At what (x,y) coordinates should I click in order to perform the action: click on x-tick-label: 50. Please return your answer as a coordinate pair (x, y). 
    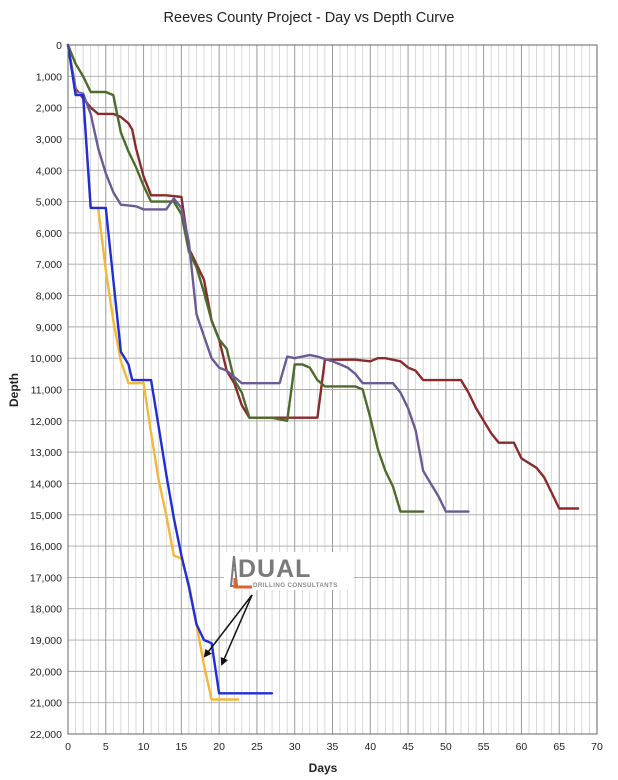
    Looking at the image, I should click on (446, 747).